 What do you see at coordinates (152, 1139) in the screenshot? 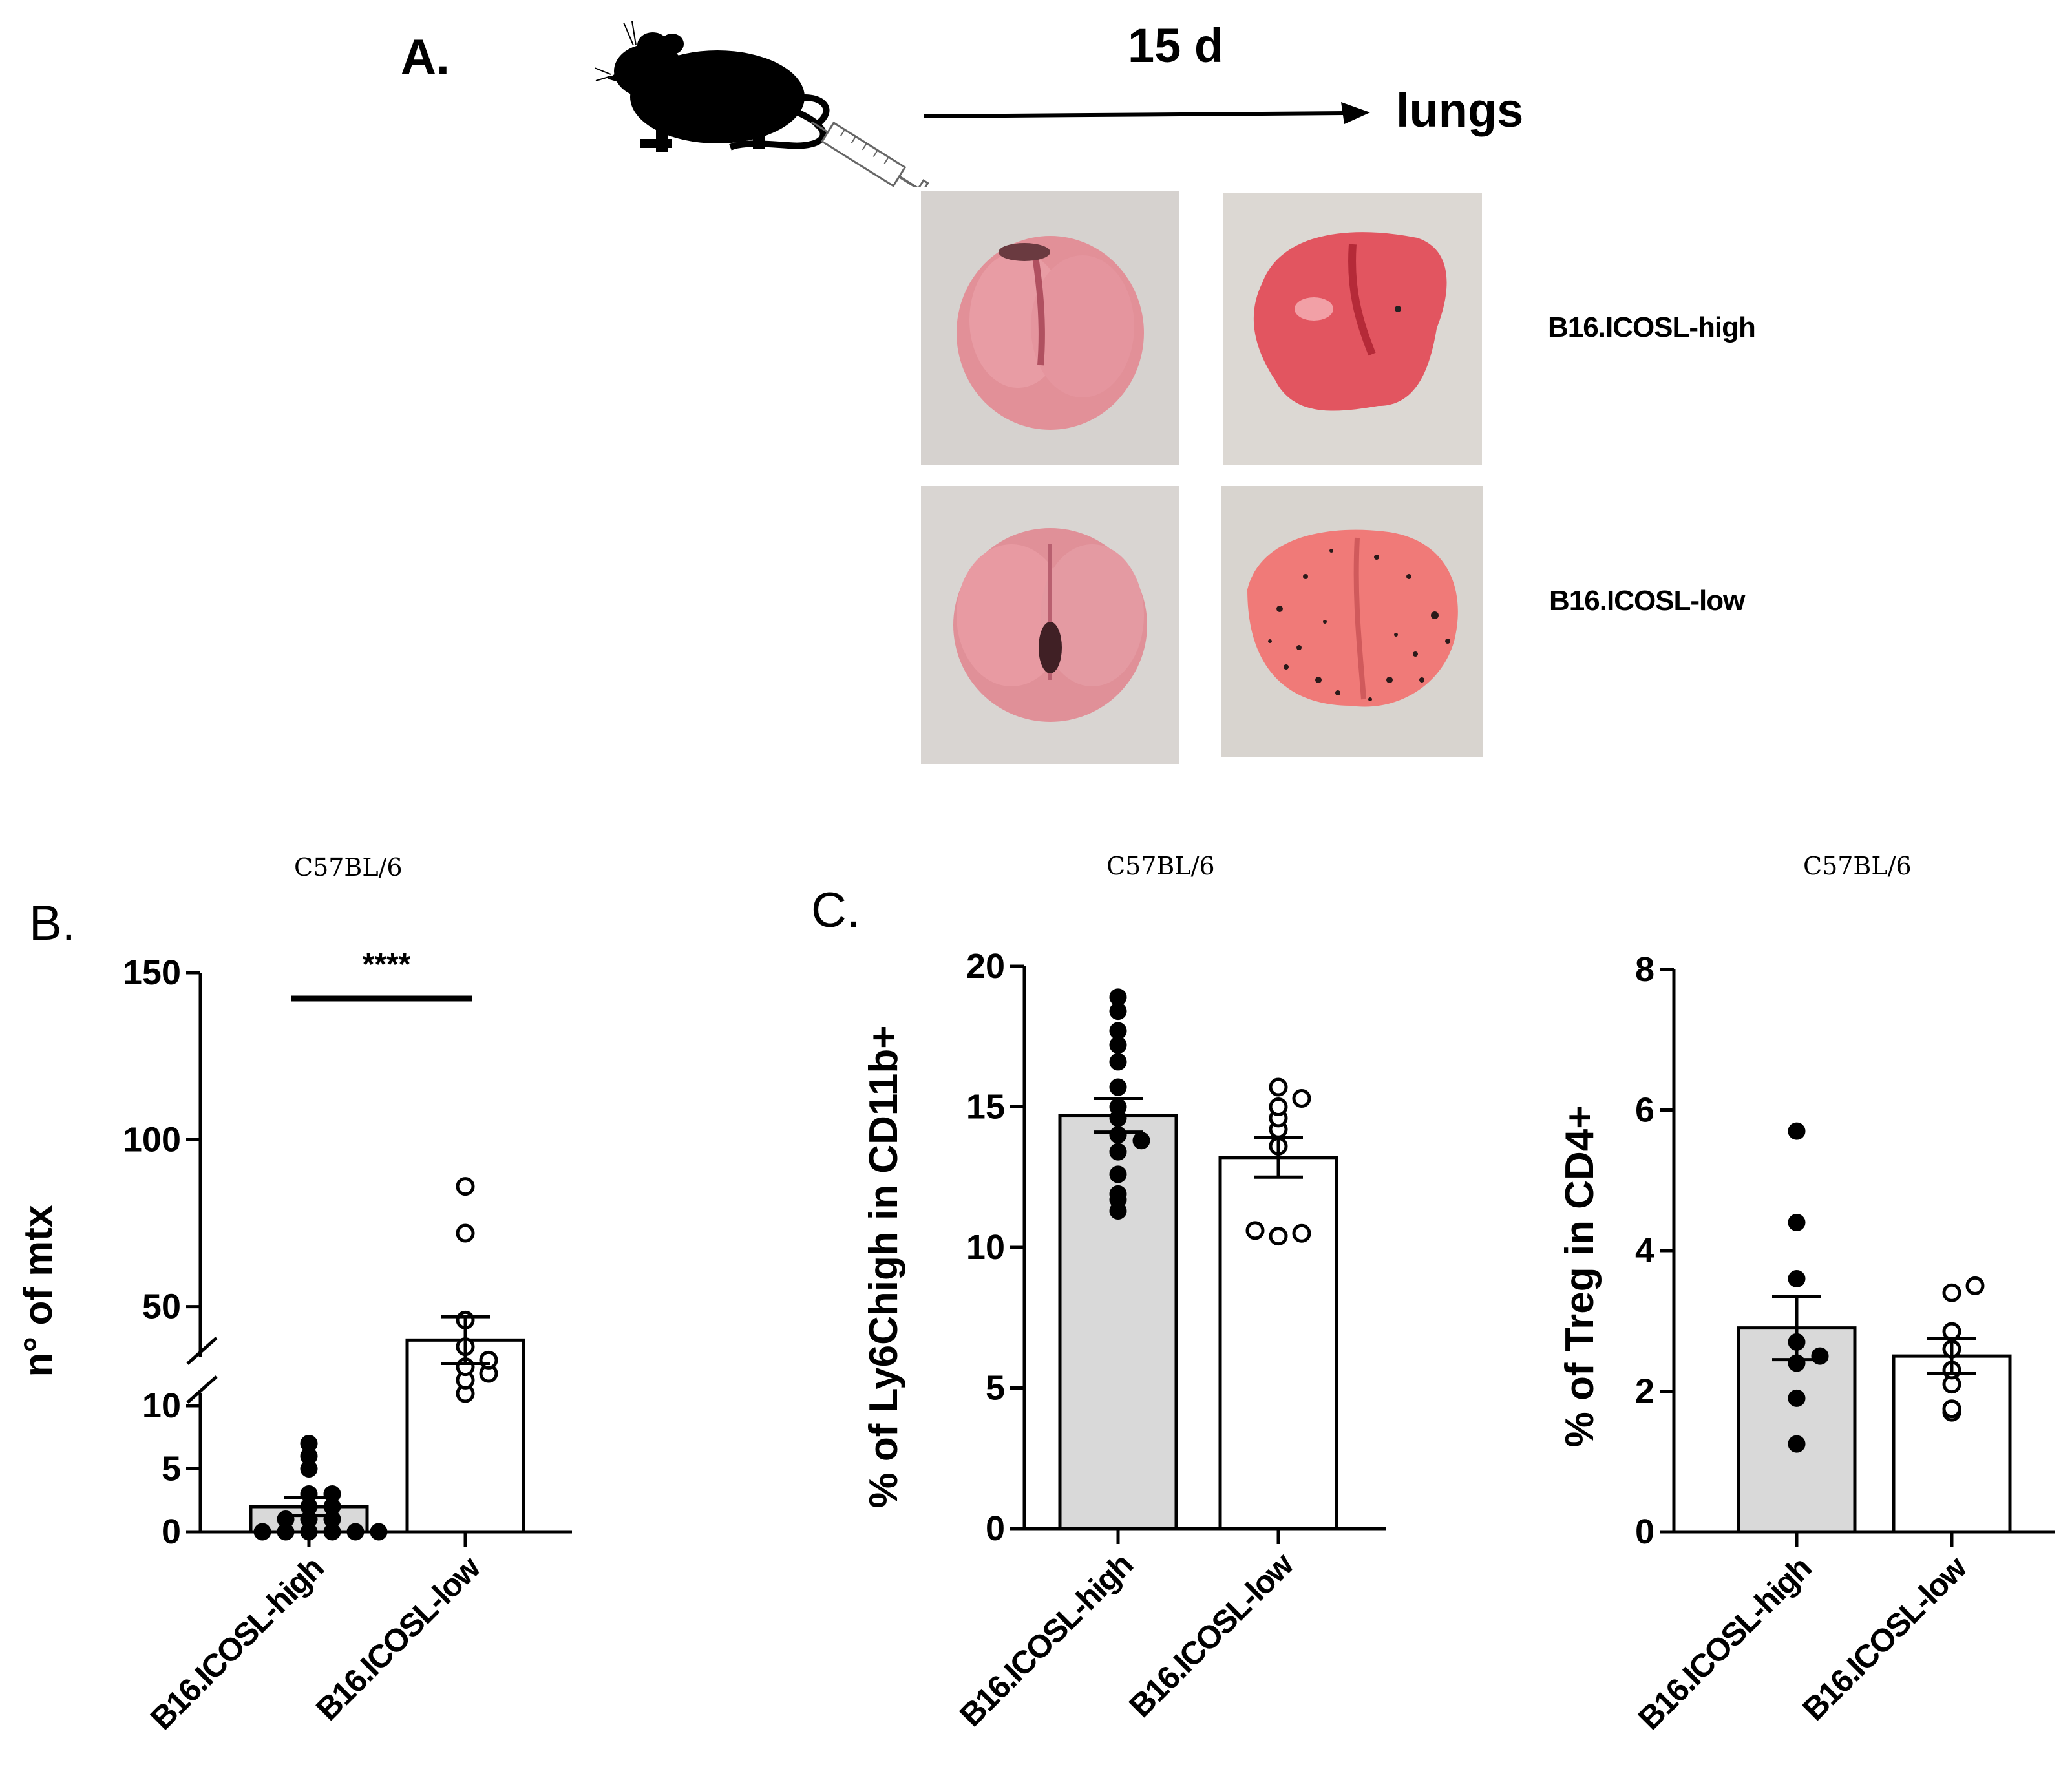
I see `y-tick-label: 100` at bounding box center [152, 1139].